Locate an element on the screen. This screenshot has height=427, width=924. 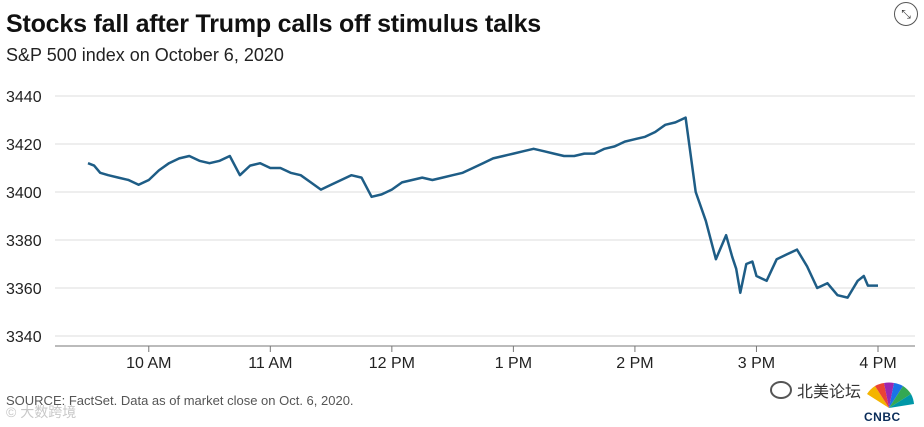
y-tick-label: 3380 is located at coordinates (24, 241).